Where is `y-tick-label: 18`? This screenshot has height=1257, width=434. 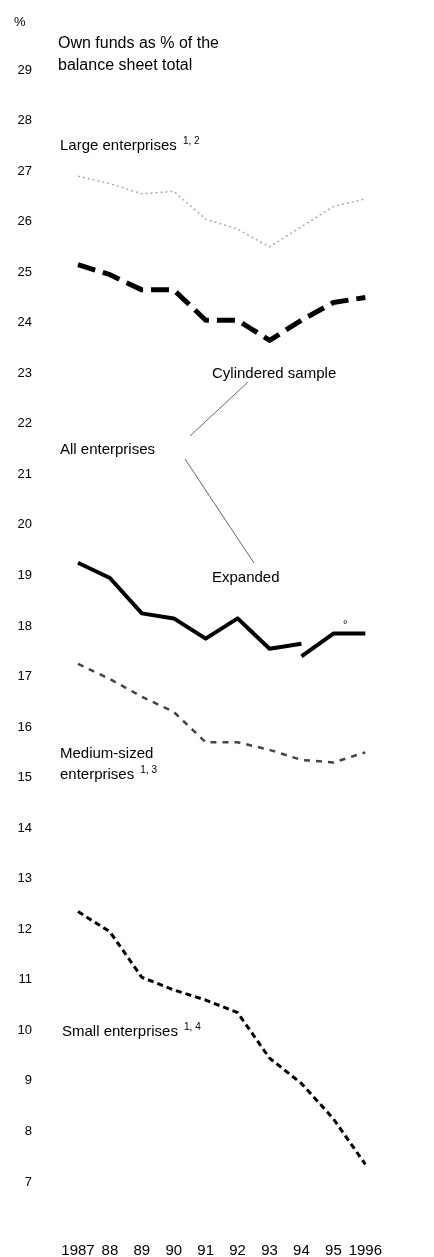 y-tick-label: 18 is located at coordinates (24, 625).